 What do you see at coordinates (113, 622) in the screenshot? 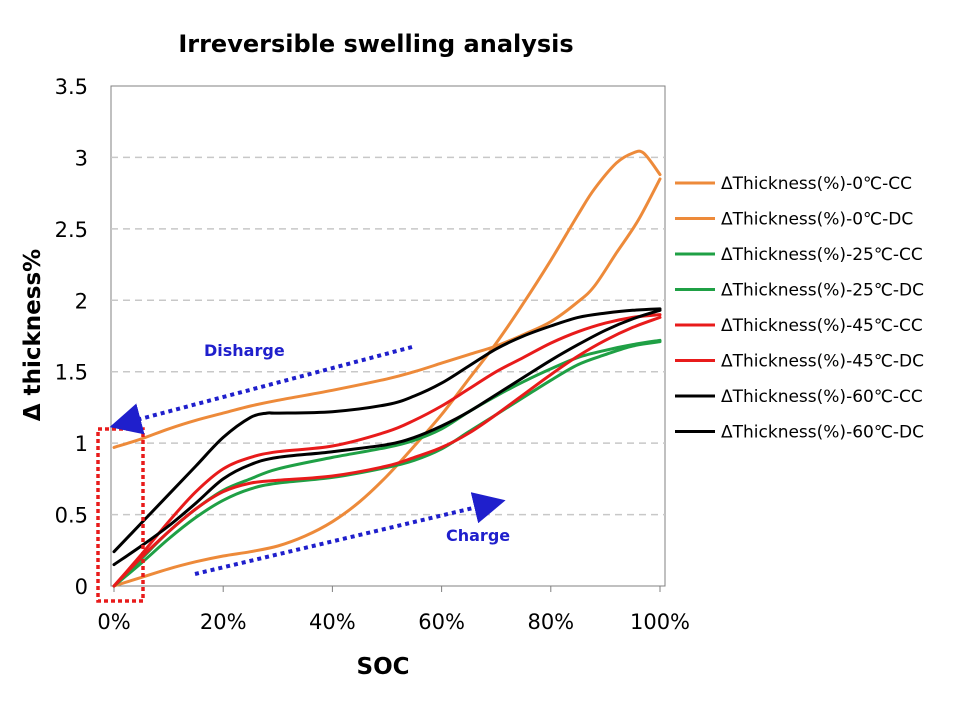
I see `x-tick-label-0: 0%` at bounding box center [113, 622].